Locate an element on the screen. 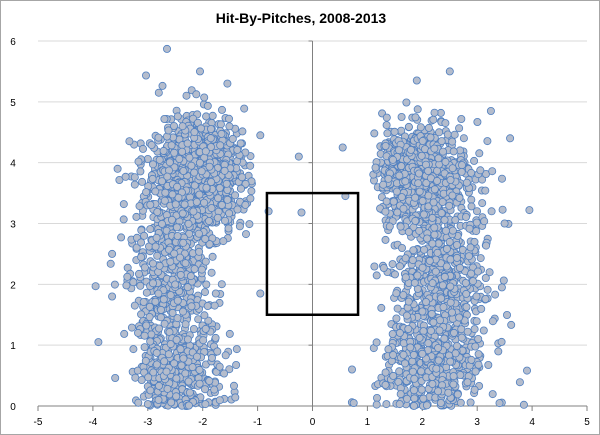 The image size is (600, 435). data-point-1933 is located at coordinates (187, 339).